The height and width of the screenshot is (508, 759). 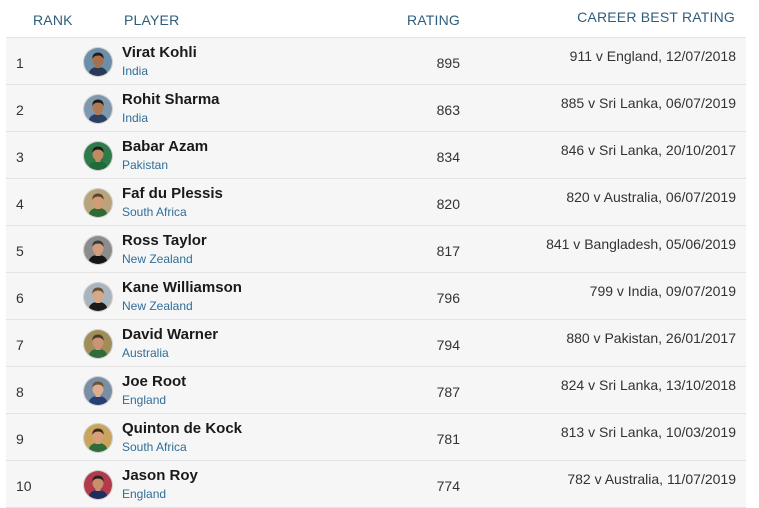 I want to click on rank-number: 6, so click(x=20, y=298).